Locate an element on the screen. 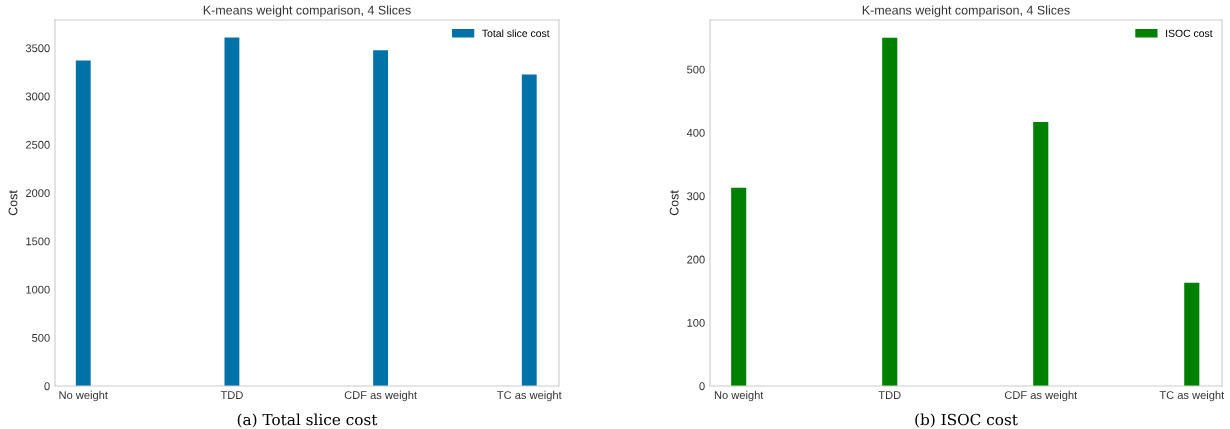 Image resolution: width=1230 pixels, height=429 pixels. y-tick-label: 3000 is located at coordinates (37, 96).